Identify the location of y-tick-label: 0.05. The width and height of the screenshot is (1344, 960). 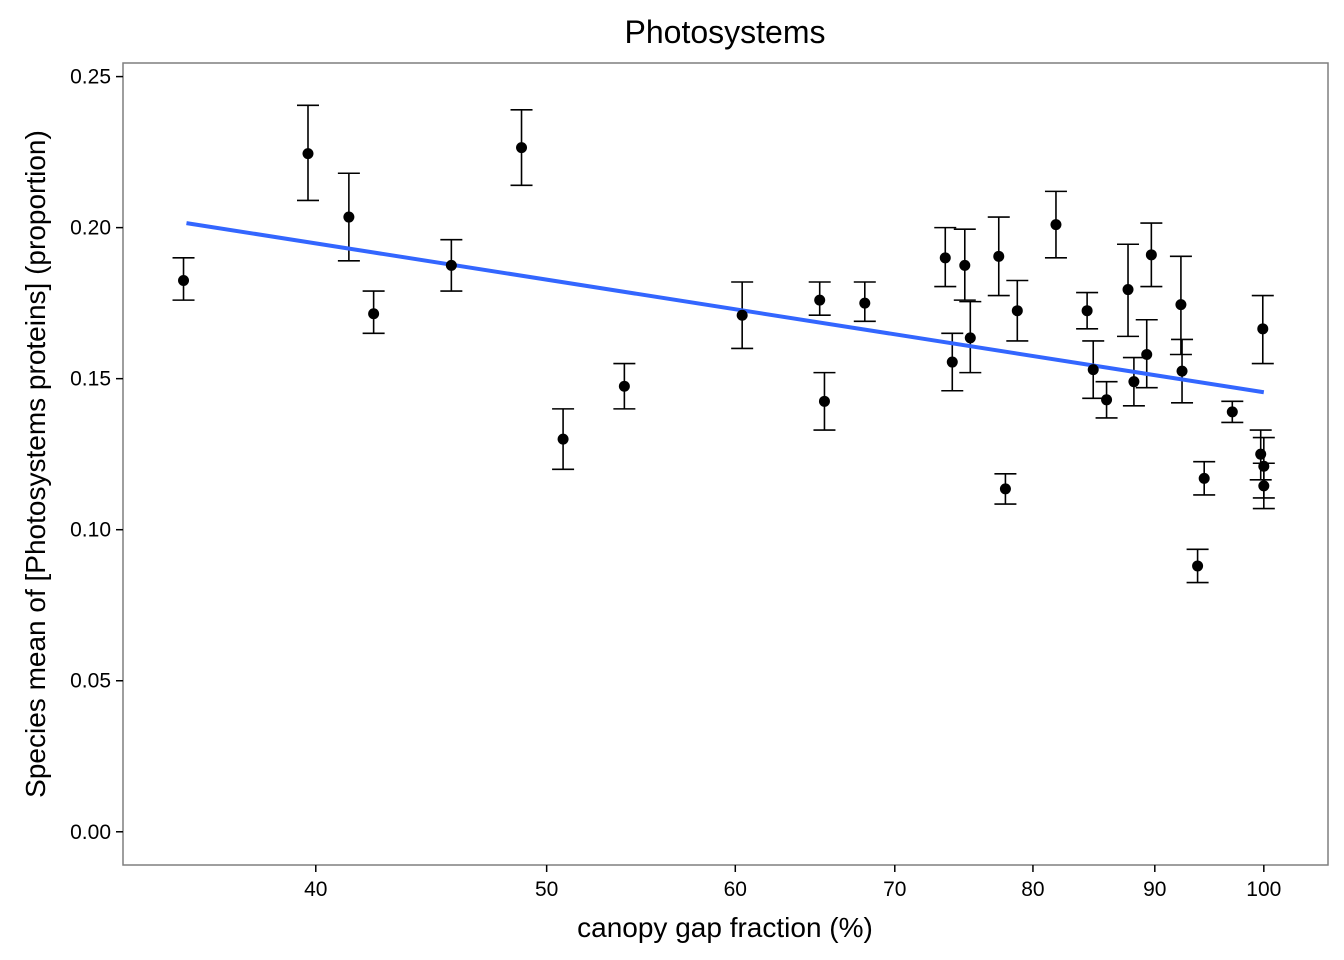
(90, 681).